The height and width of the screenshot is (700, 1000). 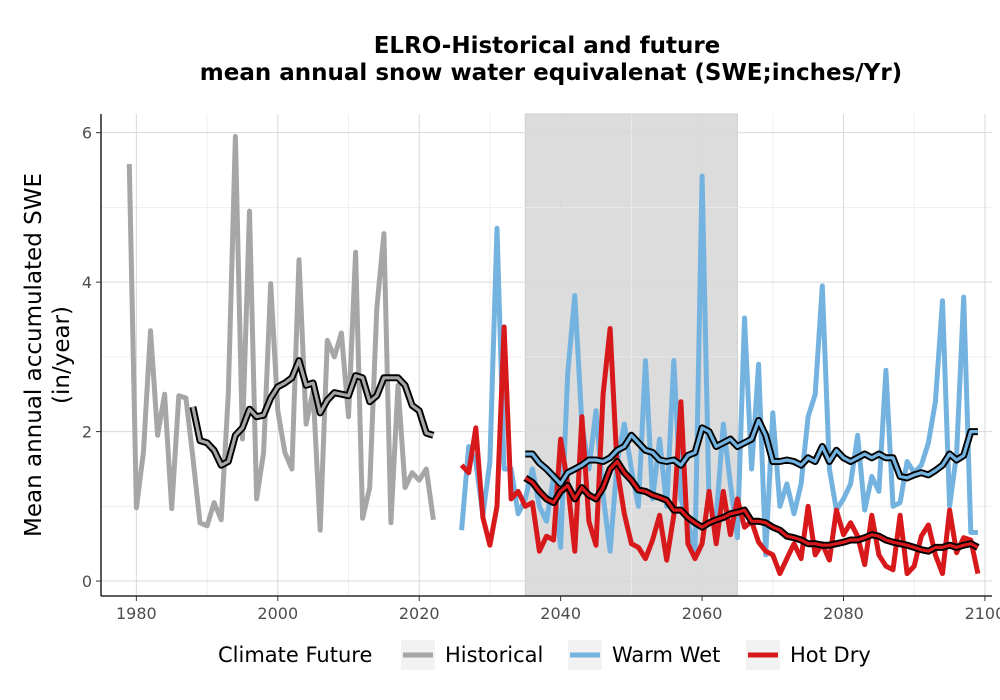 What do you see at coordinates (843, 613) in the screenshot?
I see `x-tick-label: 2080` at bounding box center [843, 613].